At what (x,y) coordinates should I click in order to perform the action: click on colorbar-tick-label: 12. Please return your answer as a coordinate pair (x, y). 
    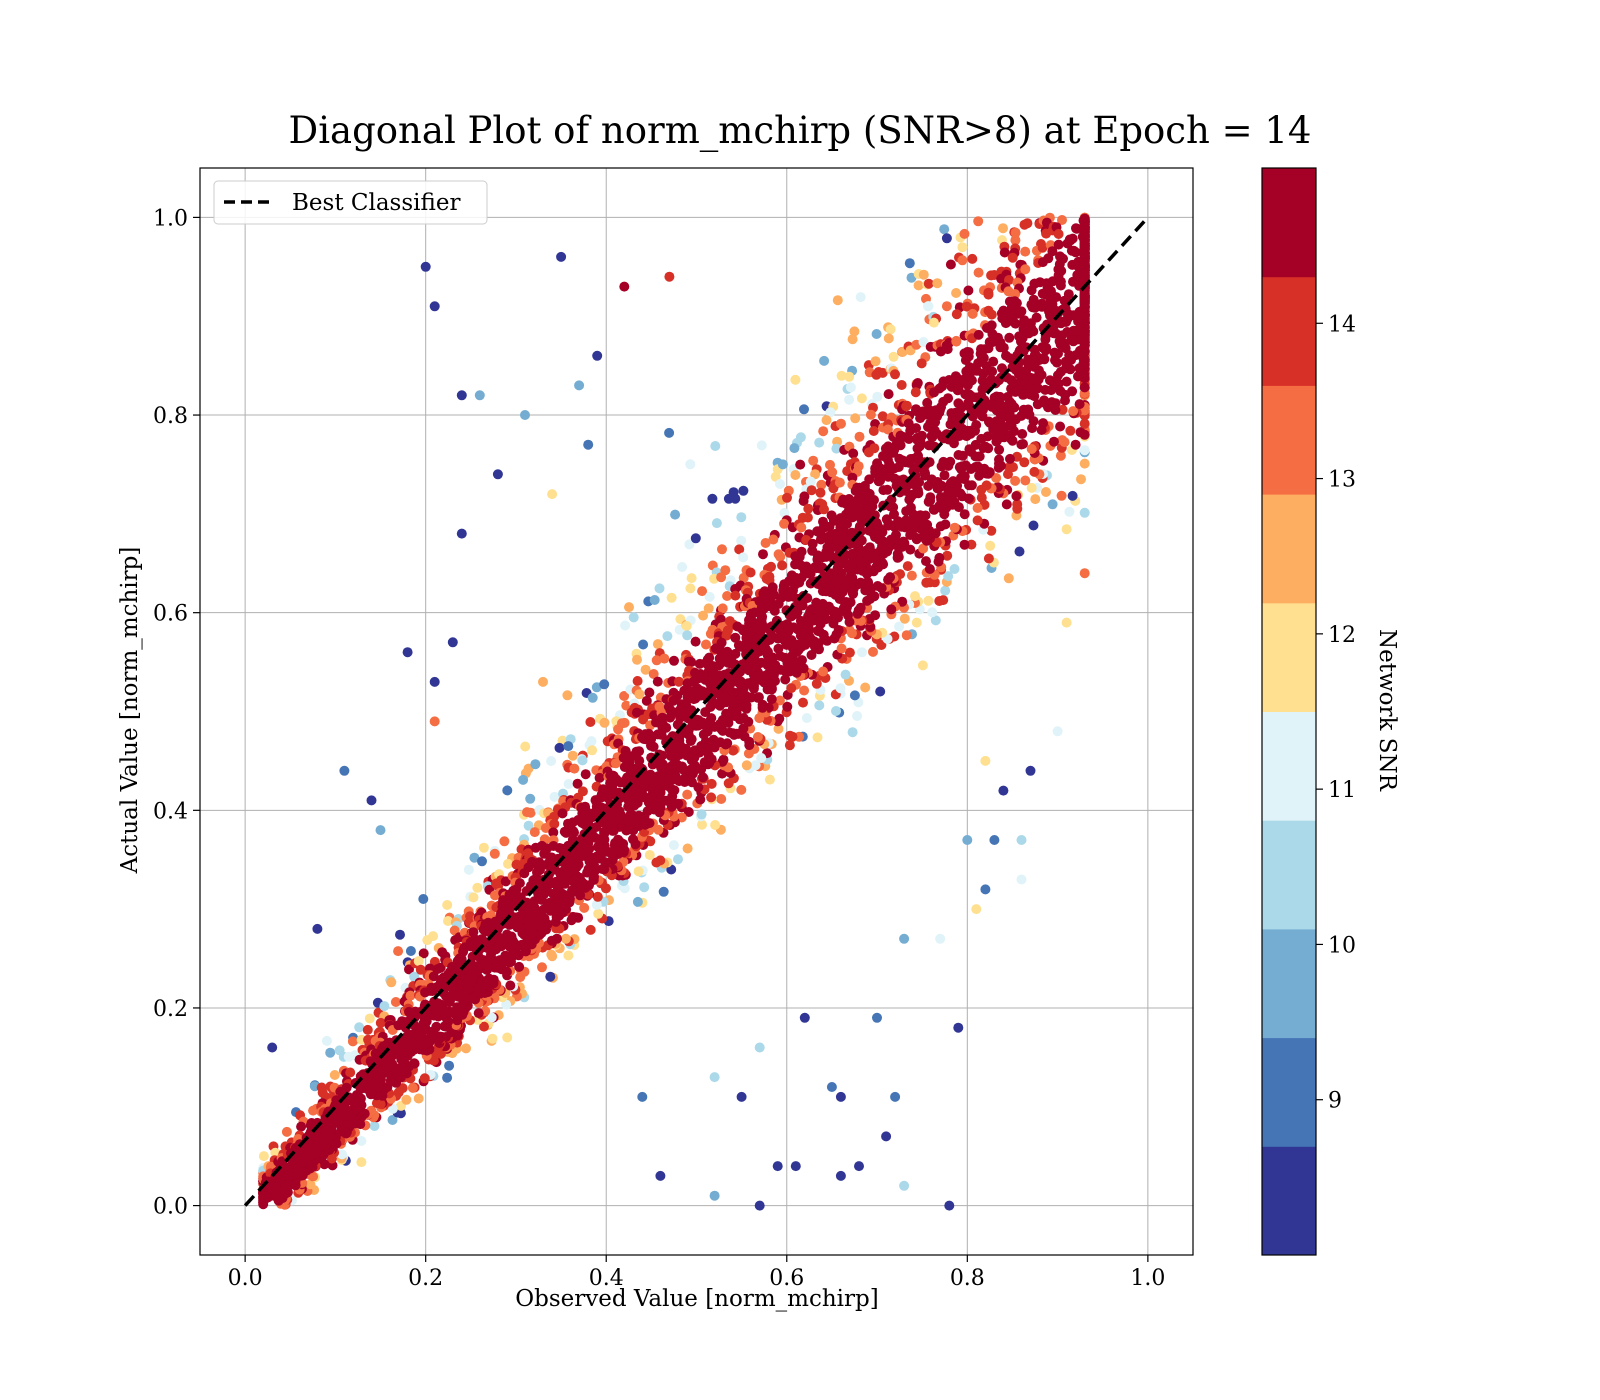
    Looking at the image, I should click on (1342, 635).